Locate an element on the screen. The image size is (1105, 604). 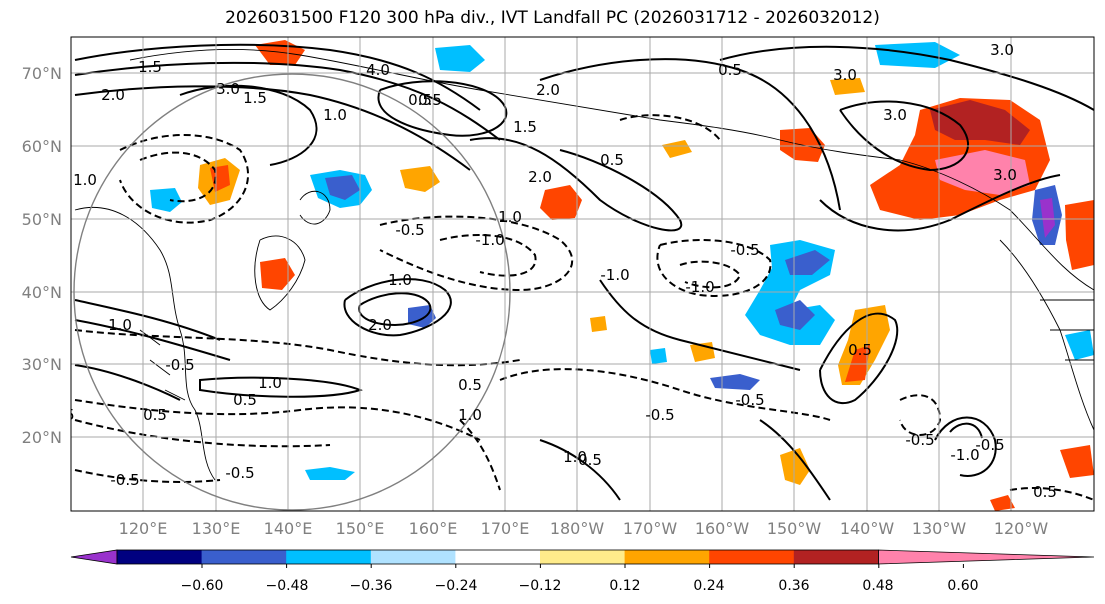
lon-label: 130°W is located at coordinates (939, 528).